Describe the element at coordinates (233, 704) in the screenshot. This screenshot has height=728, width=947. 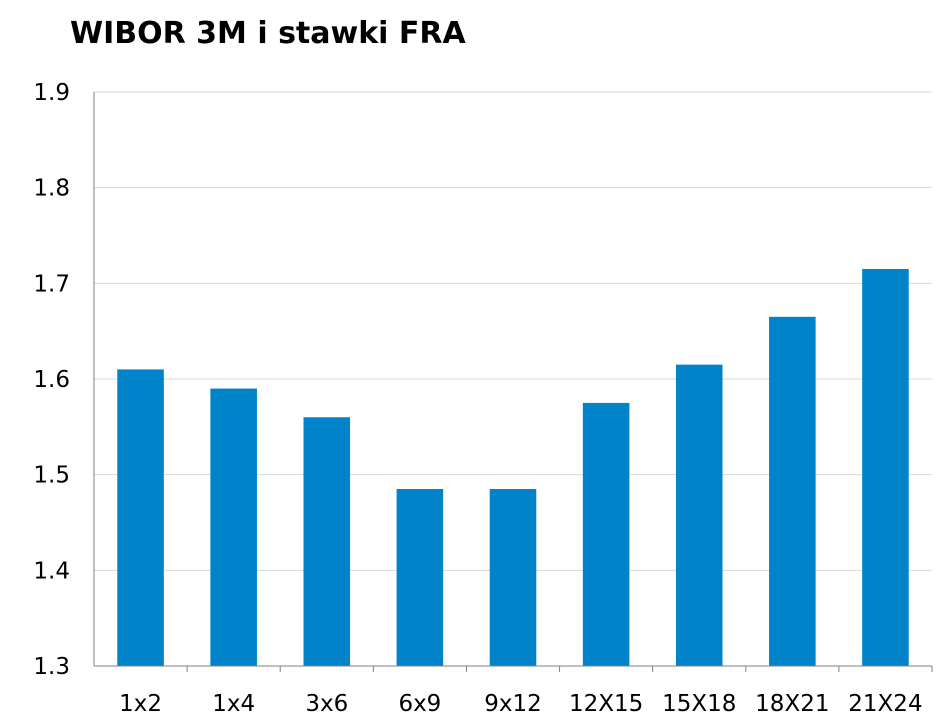
I see `x-tick-label: 1x4` at that location.